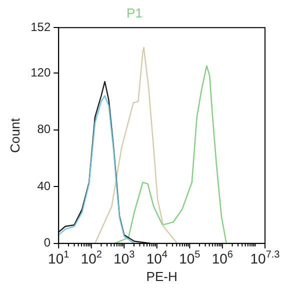 Image resolution: width=283 pixels, height=289 pixels. Describe the element at coordinates (40, 72) in the screenshot. I see `y-tick-label: 120` at that location.